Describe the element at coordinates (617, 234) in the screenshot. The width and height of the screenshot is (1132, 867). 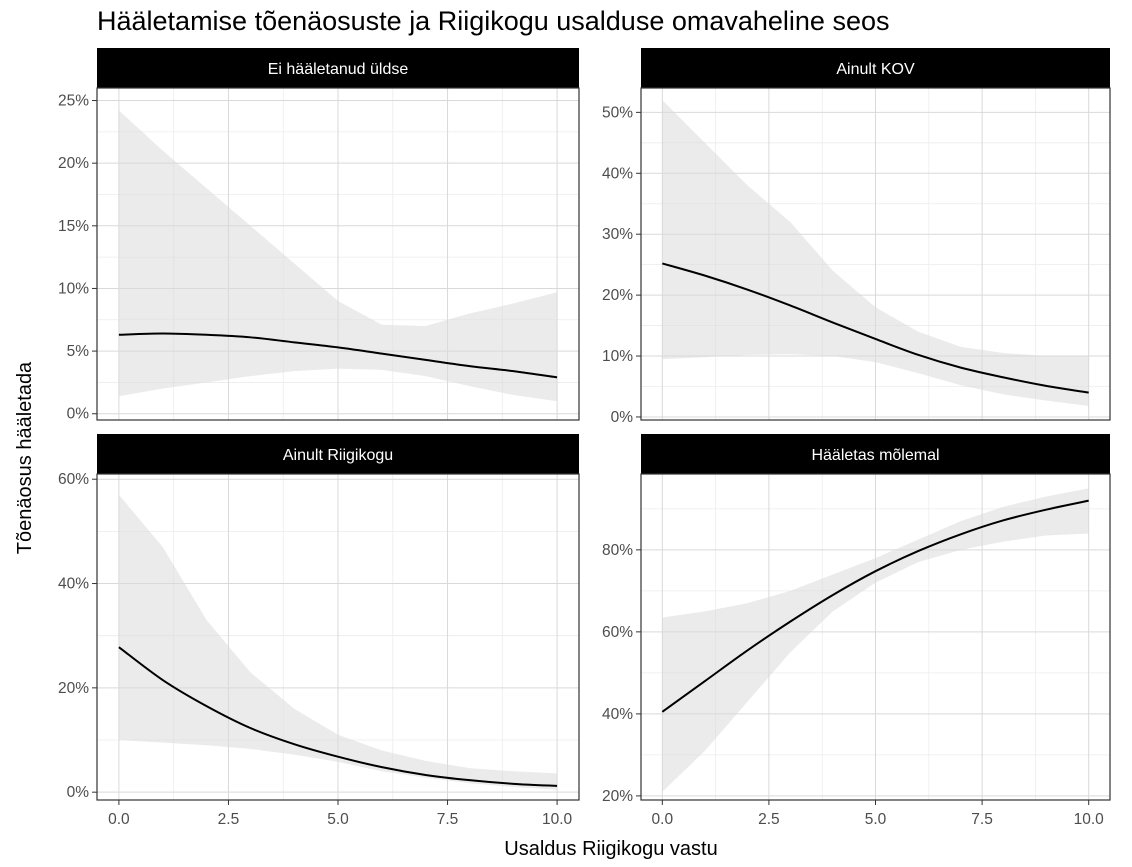
I see `y-tick-label: 30%` at that location.